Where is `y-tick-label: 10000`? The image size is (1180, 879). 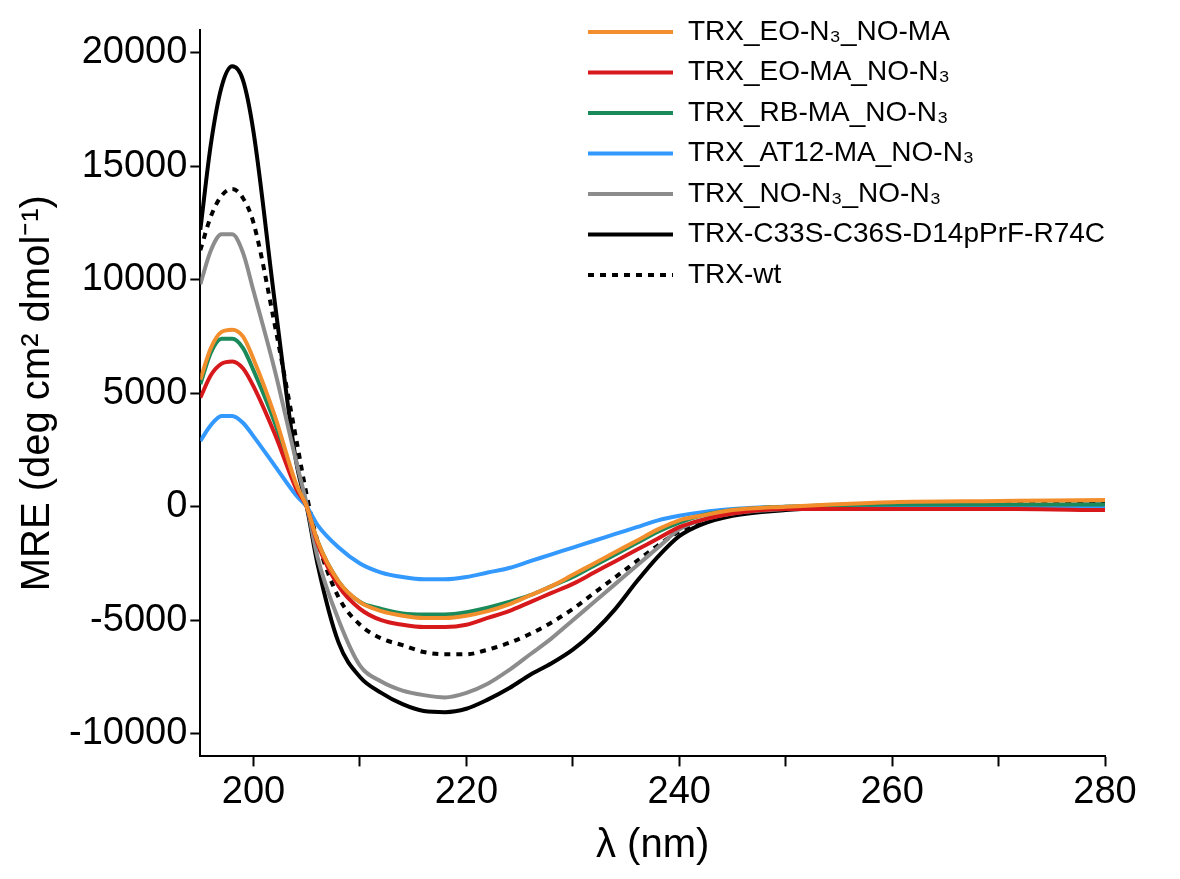
y-tick-label: 10000 is located at coordinates (134, 277).